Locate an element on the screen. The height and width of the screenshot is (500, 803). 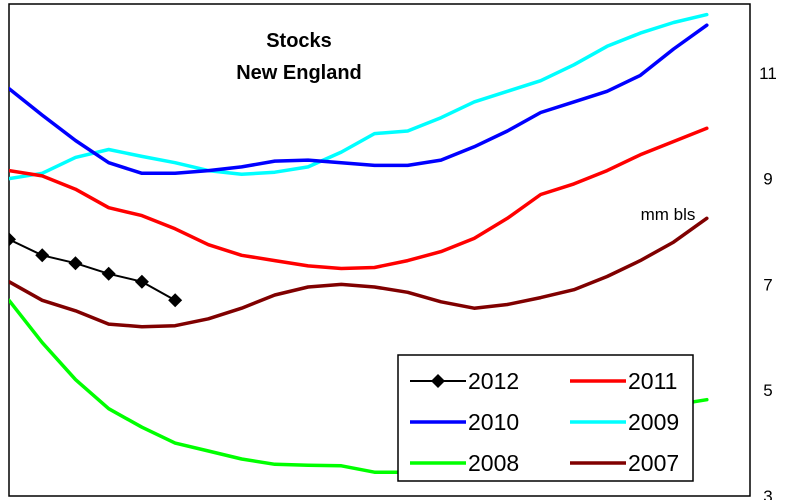
series-line-2012 is located at coordinates (93, 270).